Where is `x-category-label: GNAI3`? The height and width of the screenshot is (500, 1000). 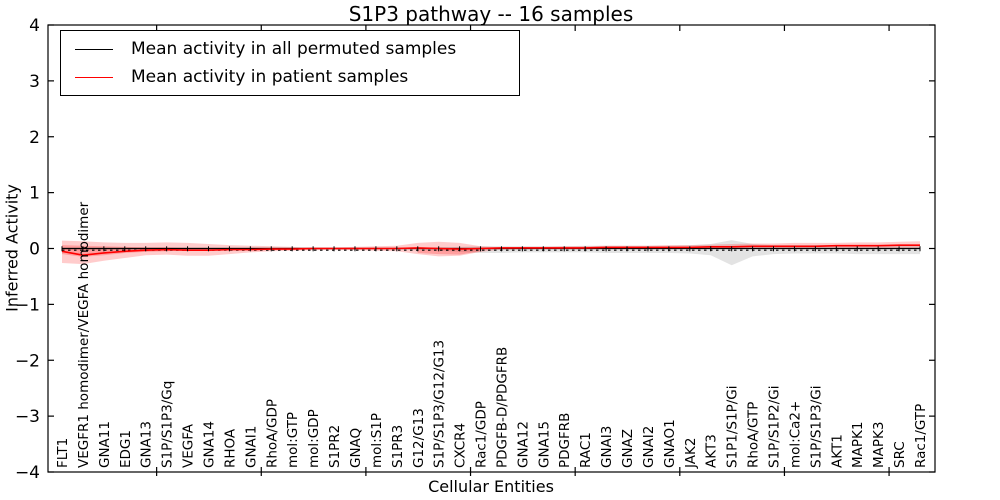 x-category-label: GNAI3 is located at coordinates (607, 447).